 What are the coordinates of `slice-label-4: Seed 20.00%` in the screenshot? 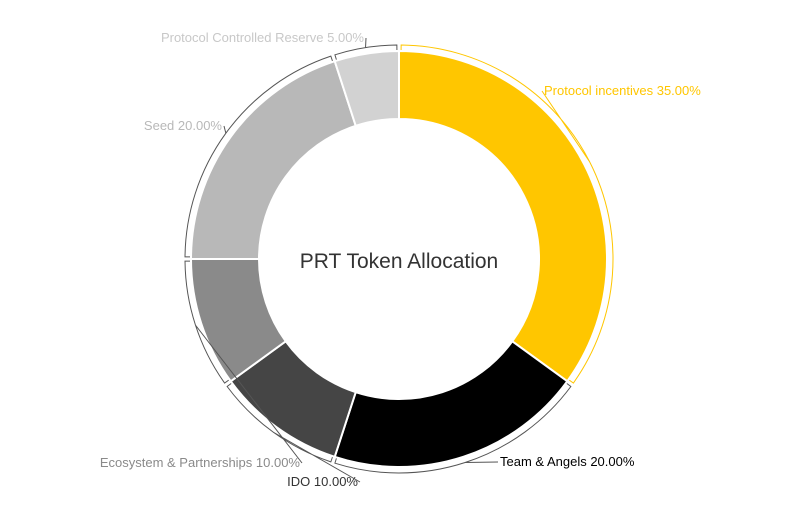 It's located at (183, 125).